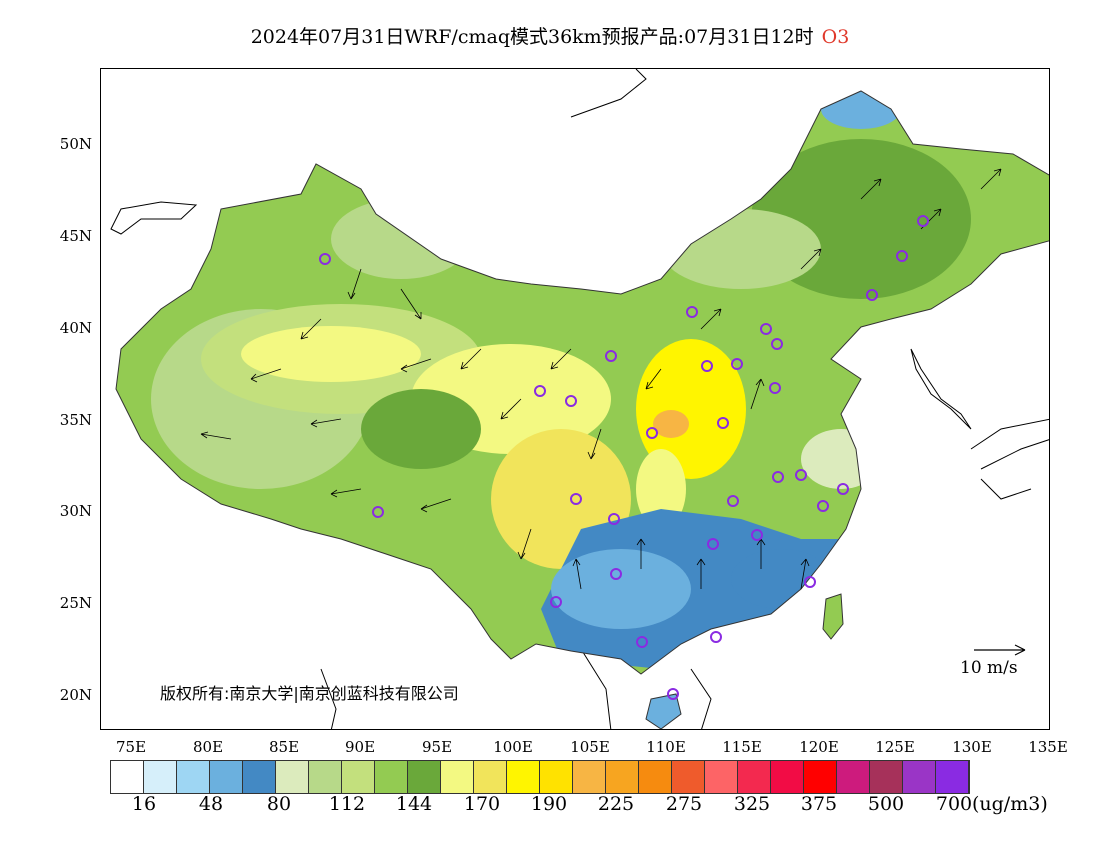 This screenshot has width=1100, height=850. Describe the element at coordinates (954, 804) in the screenshot. I see `legend-tick: 700` at that location.